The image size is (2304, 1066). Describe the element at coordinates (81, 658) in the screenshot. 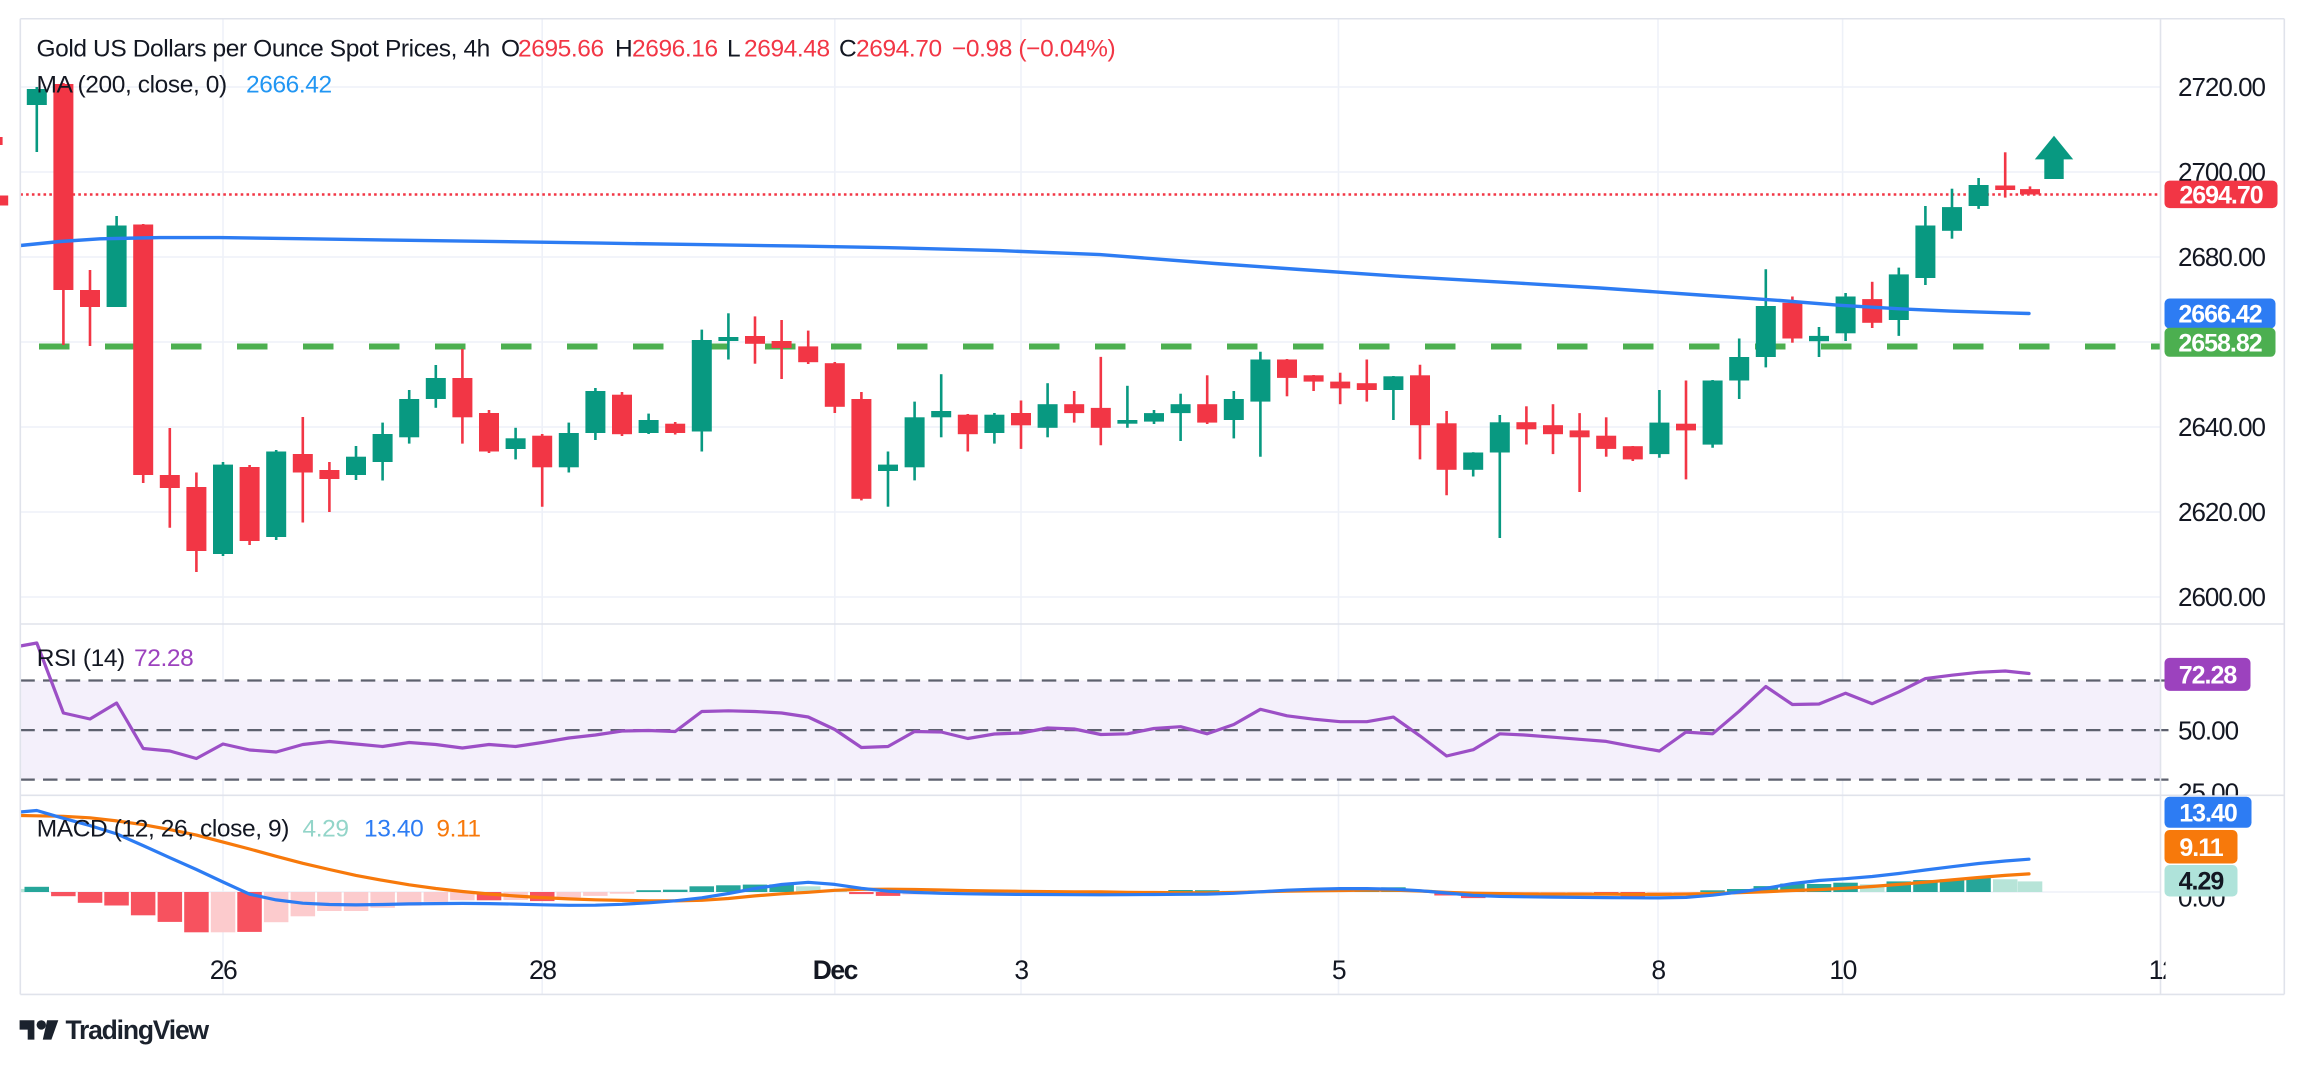

I see `svg-text: RSI (14)` at that location.